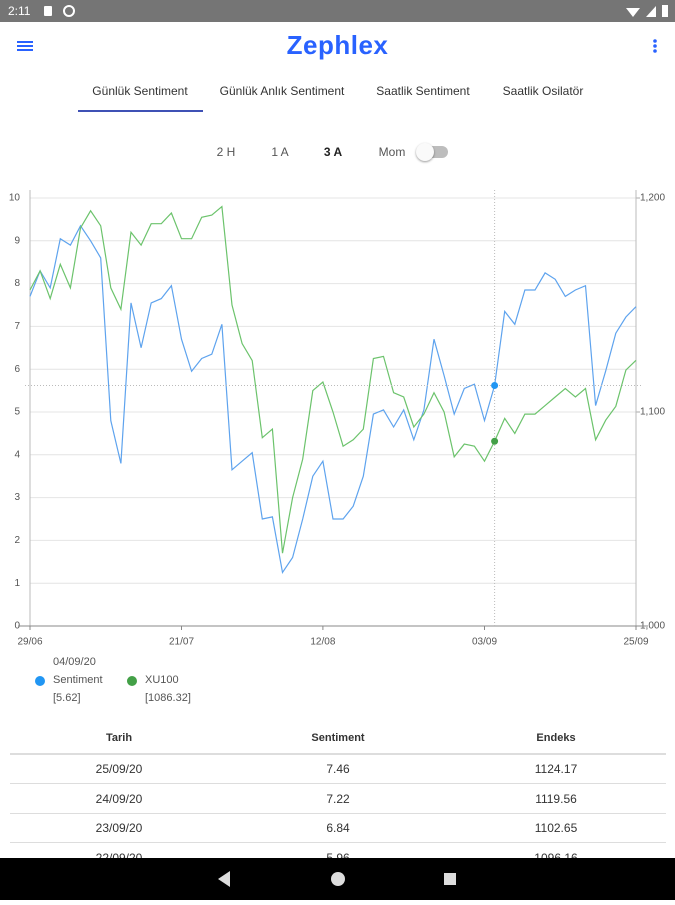 The height and width of the screenshot is (905, 675). Describe the element at coordinates (140, 91) in the screenshot. I see `tab: Günlük Sentiment` at that location.